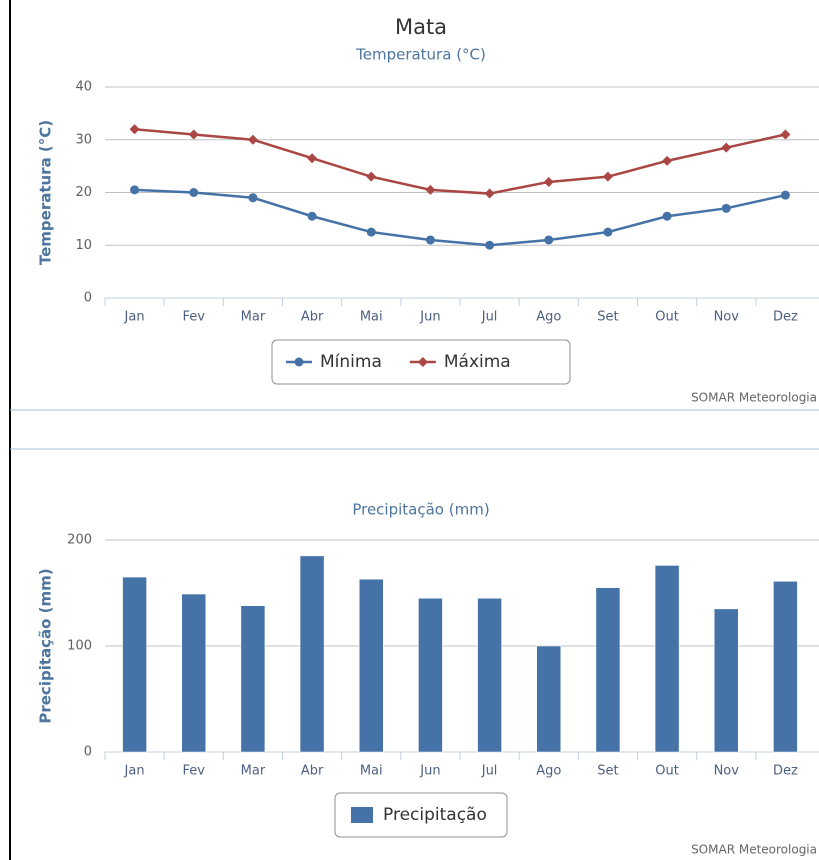  Describe the element at coordinates (46, 645) in the screenshot. I see `y-axis-label: Precipitação (mm)` at that location.